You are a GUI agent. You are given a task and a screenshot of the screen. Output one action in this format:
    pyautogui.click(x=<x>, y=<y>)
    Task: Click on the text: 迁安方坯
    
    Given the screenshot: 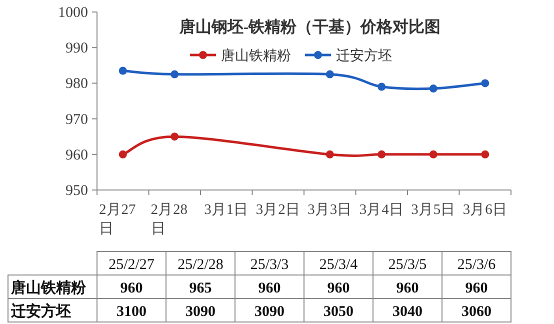 What is the action you would take?
    pyautogui.click(x=40, y=311)
    